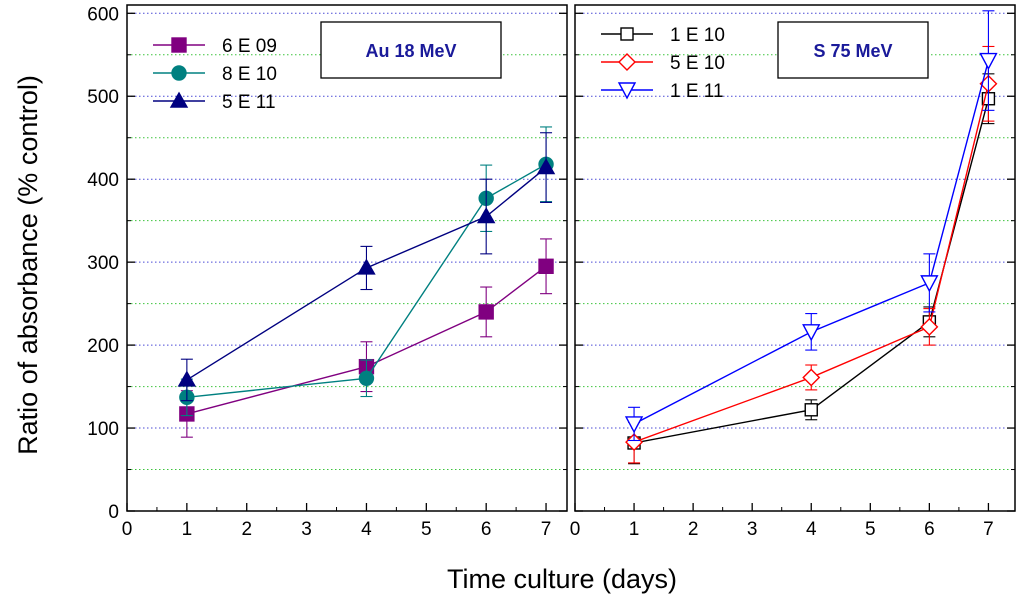  What do you see at coordinates (103, 346) in the screenshot?
I see `y-tick-label: 200` at bounding box center [103, 346].